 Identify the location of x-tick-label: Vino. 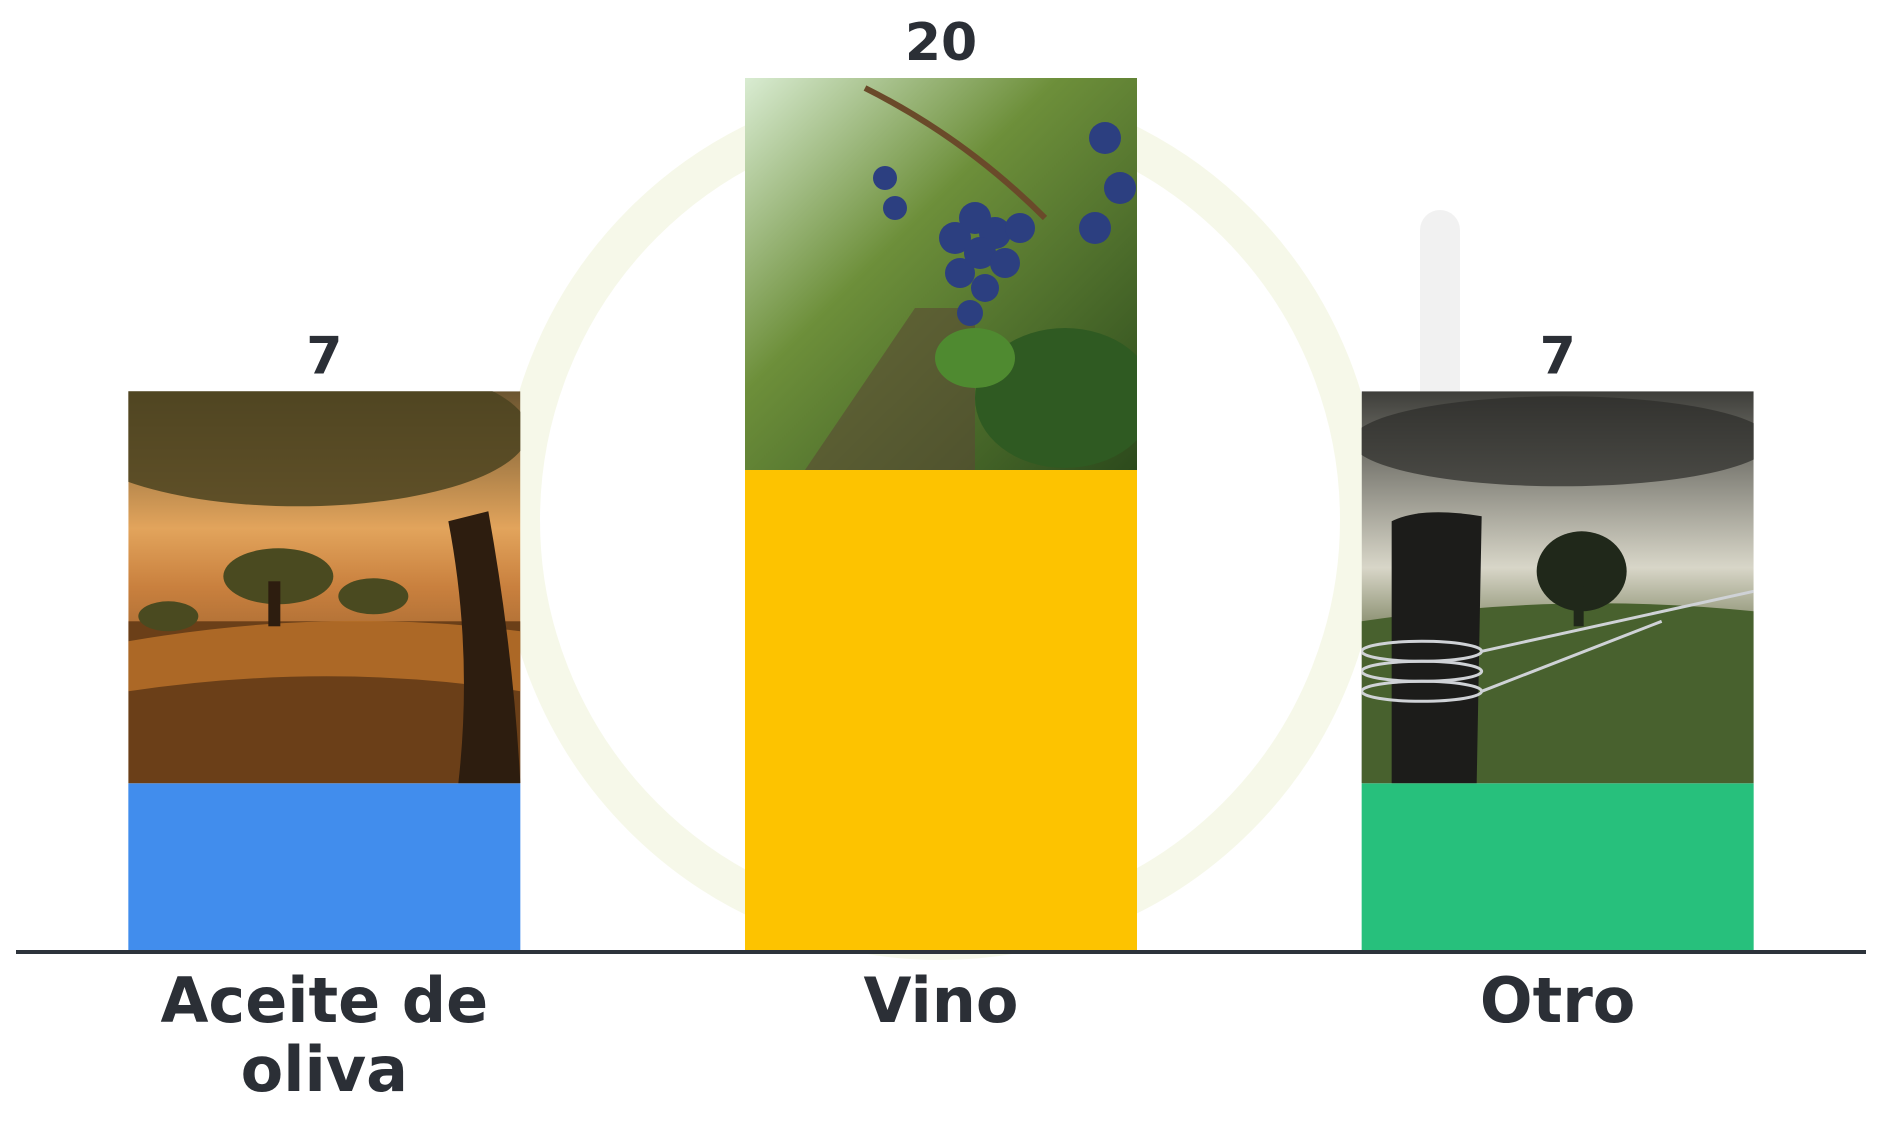
(941, 1000).